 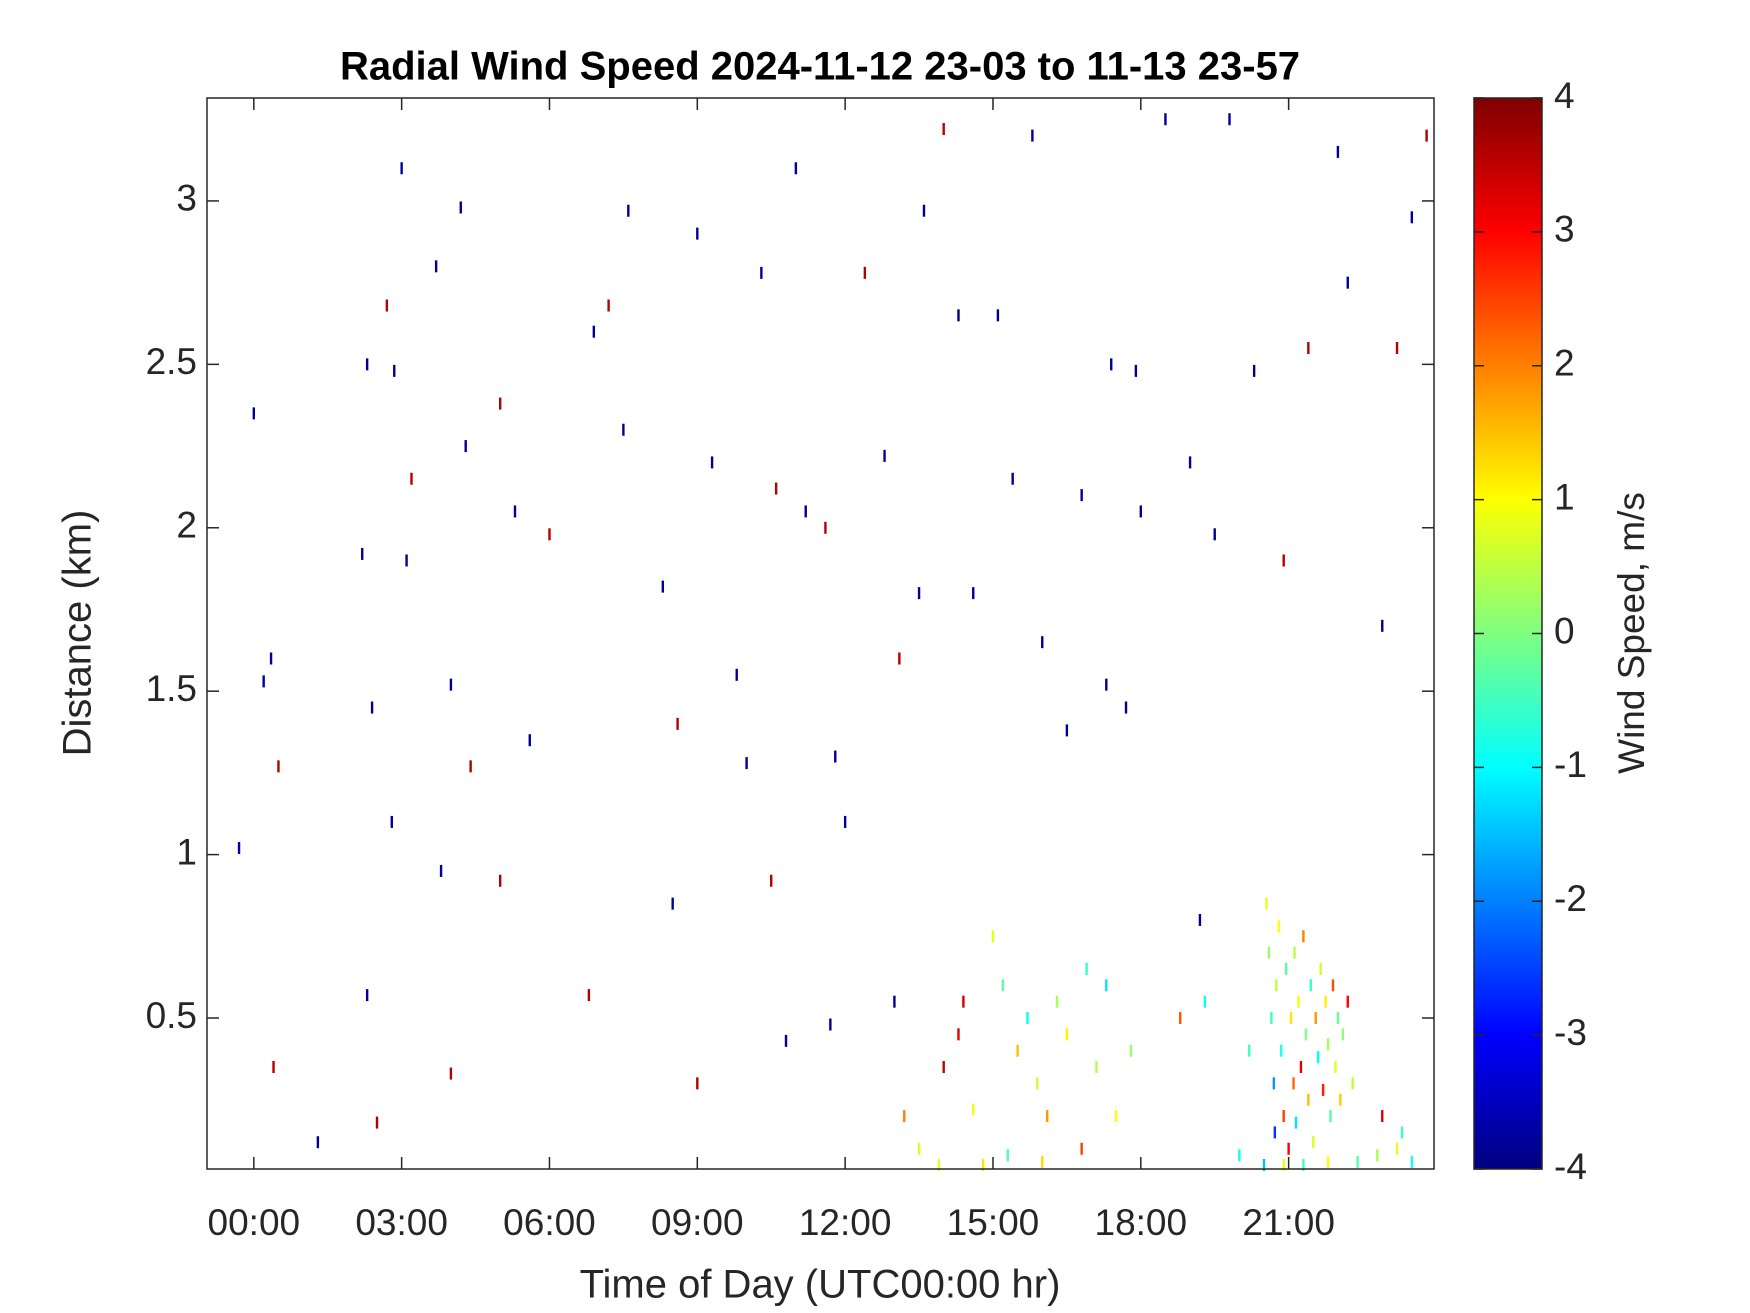 What do you see at coordinates (401, 1222) in the screenshot?
I see `x-tick-label: 03:00` at bounding box center [401, 1222].